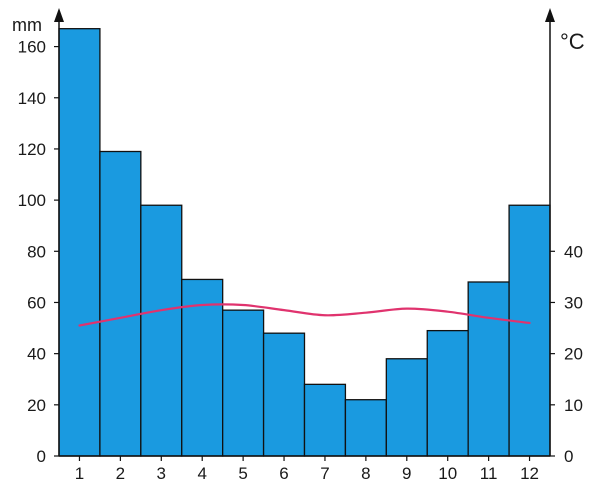 This screenshot has width=593, height=487. Describe the element at coordinates (406, 473) in the screenshot. I see `x-tick-label: 9` at that location.